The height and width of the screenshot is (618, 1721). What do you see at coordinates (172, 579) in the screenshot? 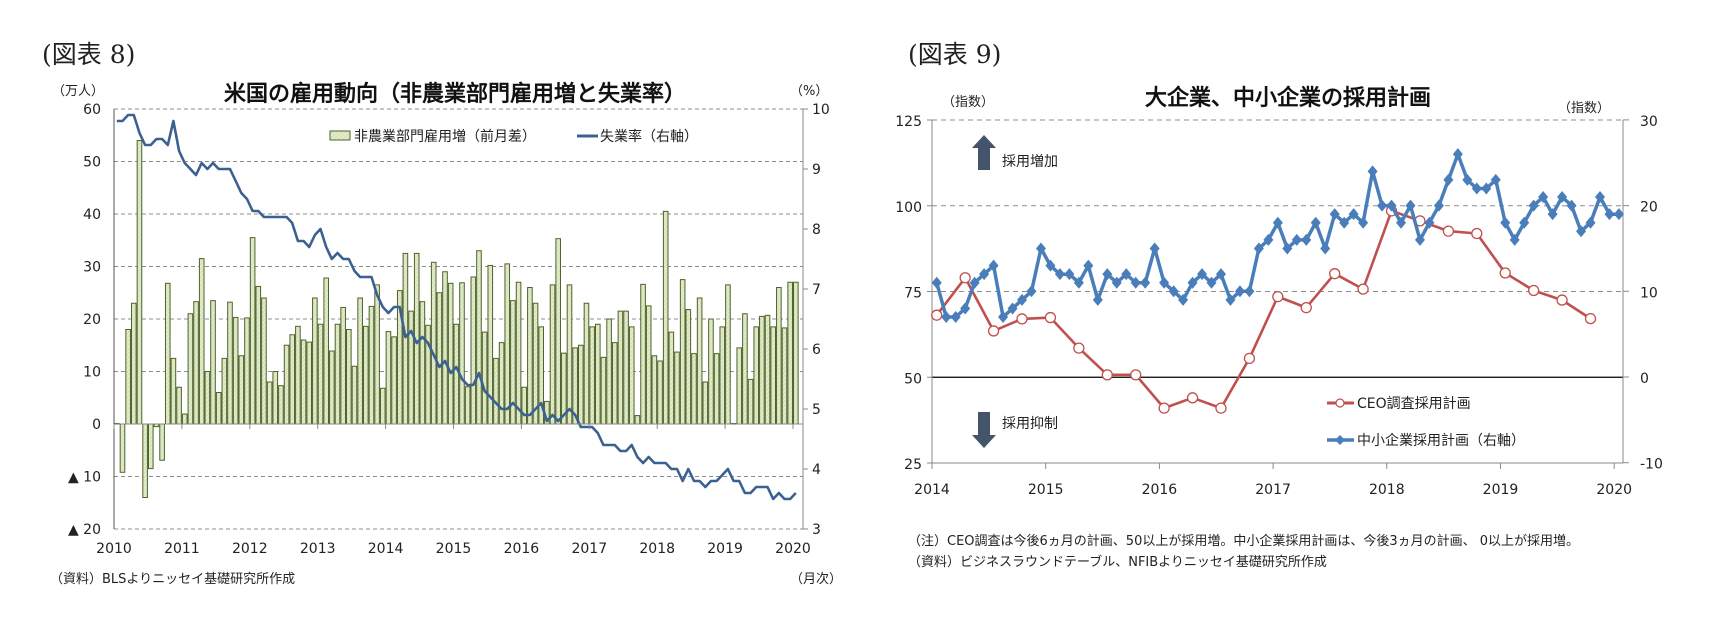
I see `figure-8-source: （資料）BLSよりニッセイ基礎研究所作成` at bounding box center [172, 579].